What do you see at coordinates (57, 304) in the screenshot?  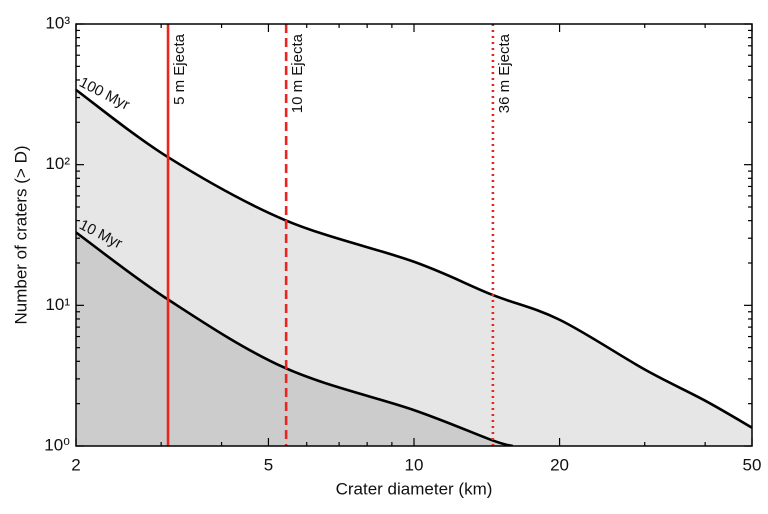 I see `y-tick-label: 10¹` at bounding box center [57, 304].